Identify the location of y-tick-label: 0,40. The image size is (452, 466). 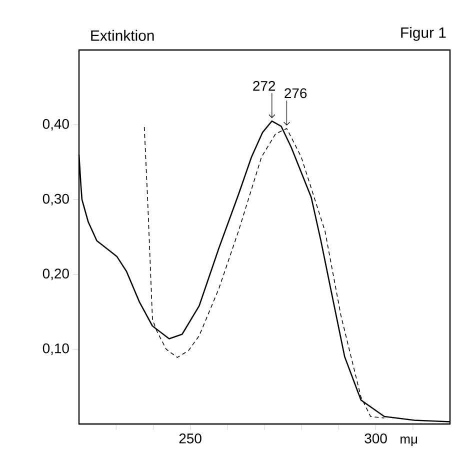
(55, 125).